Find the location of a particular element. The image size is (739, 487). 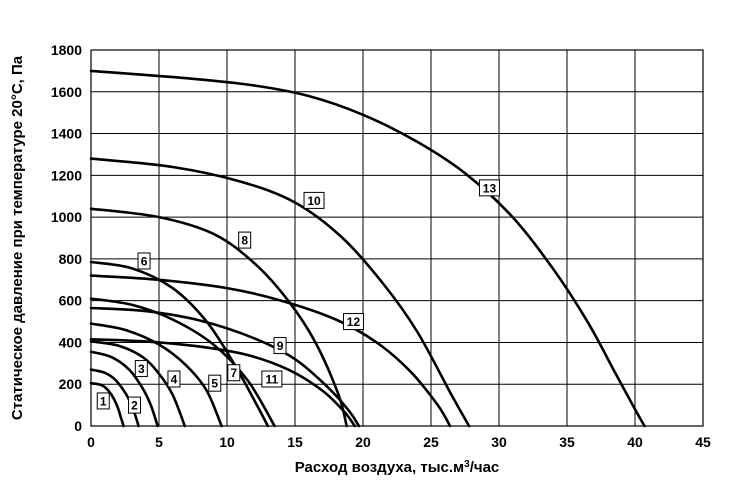

curve-label-text: 10 is located at coordinates (314, 201).